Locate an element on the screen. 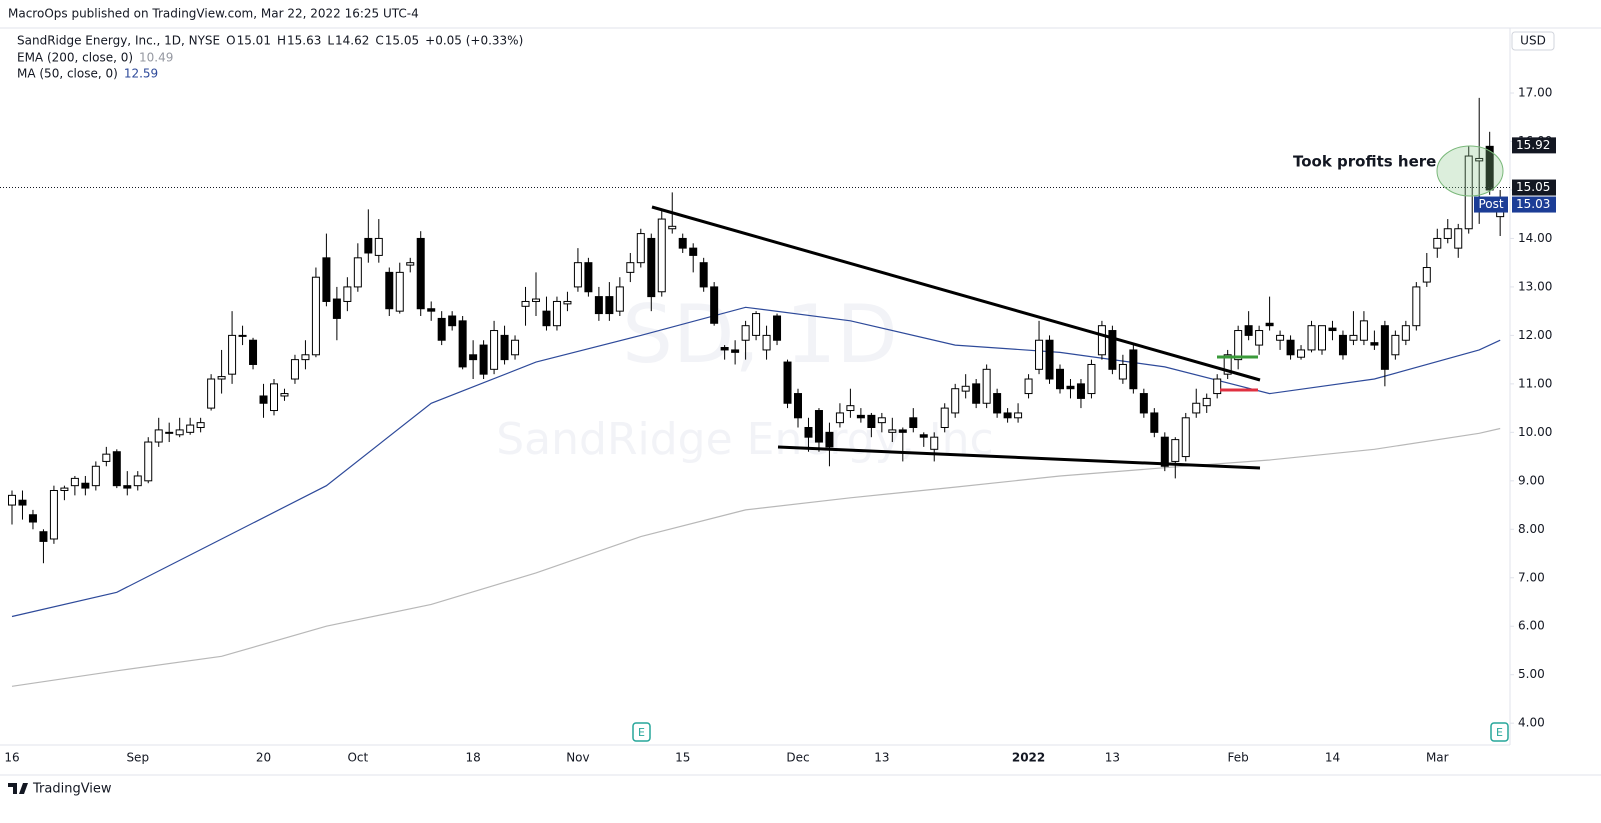 Image resolution: width=1601 pixels, height=823 pixels. x-tick-label: Dec is located at coordinates (797, 758).